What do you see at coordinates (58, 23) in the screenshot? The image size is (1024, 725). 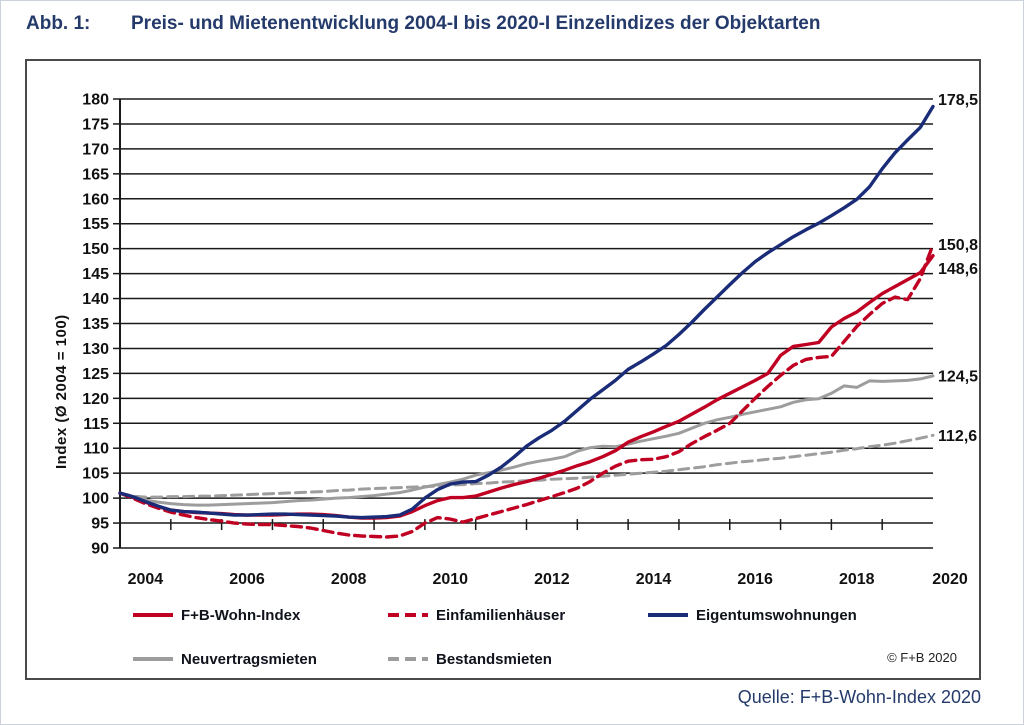 I see `figure-number-label: Abb. 1:` at bounding box center [58, 23].